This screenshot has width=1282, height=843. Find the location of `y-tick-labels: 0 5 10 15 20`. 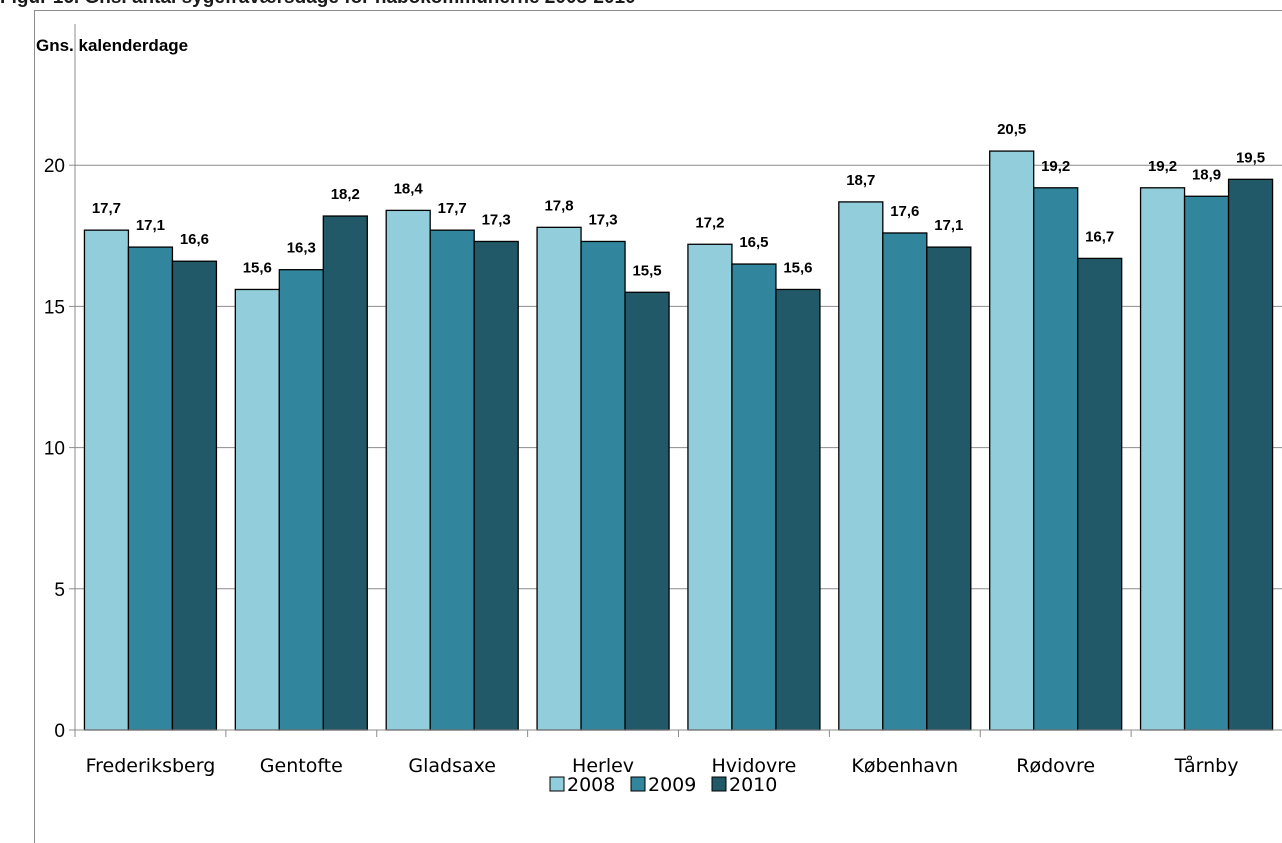

y-tick-labels: 0 5 10 15 20 is located at coordinates (54, 449).